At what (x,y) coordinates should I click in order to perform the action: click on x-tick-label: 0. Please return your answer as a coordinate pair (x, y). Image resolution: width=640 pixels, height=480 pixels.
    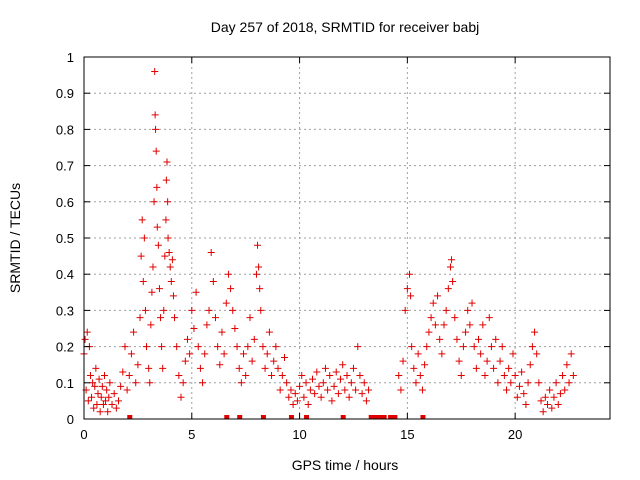
    Looking at the image, I should click on (83, 434).